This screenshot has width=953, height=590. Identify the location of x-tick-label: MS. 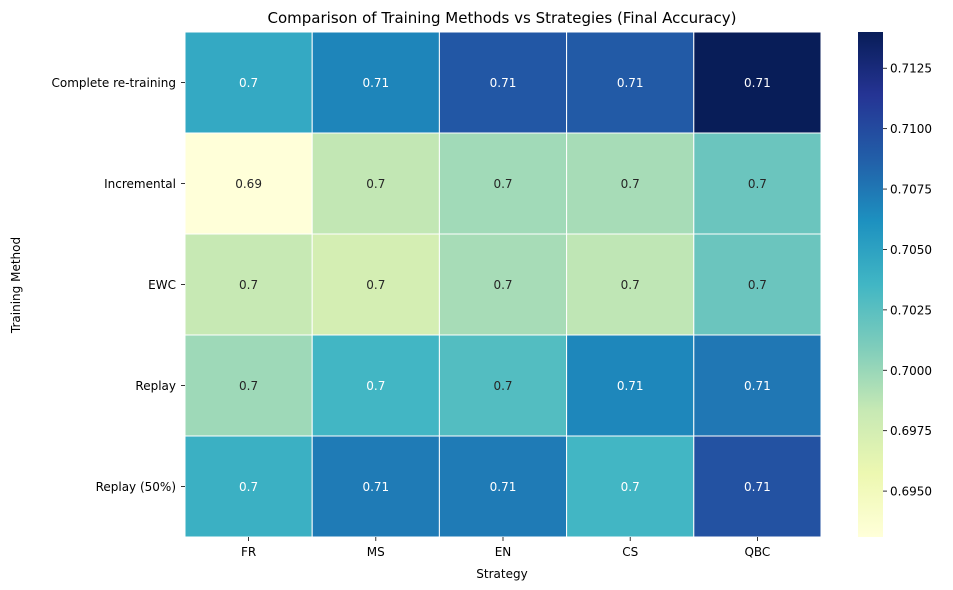
(376, 552).